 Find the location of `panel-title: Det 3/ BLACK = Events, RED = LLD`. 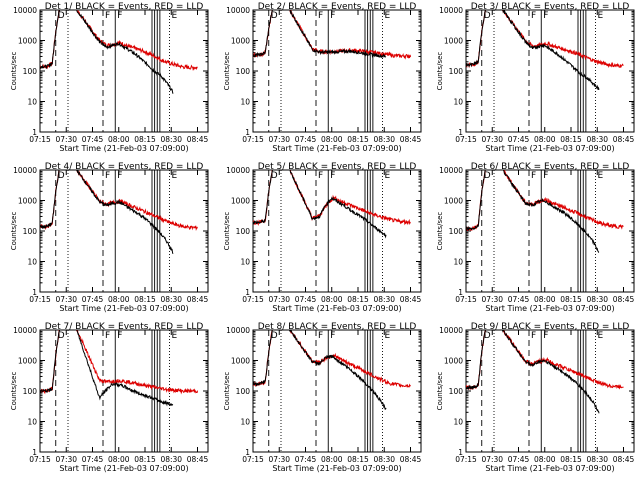

panel-title: Det 3/ BLACK = Events, RED = LLD is located at coordinates (550, 7).